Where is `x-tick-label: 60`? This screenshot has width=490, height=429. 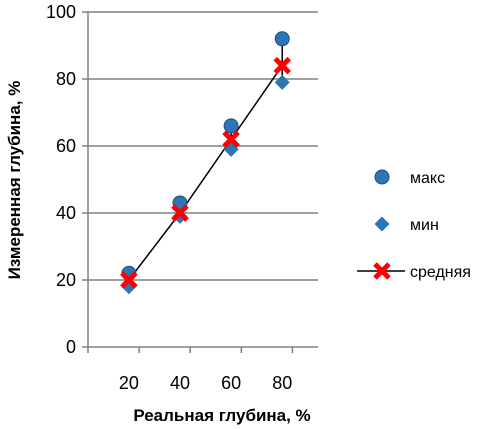
x-tick-label: 60 is located at coordinates (231, 383).